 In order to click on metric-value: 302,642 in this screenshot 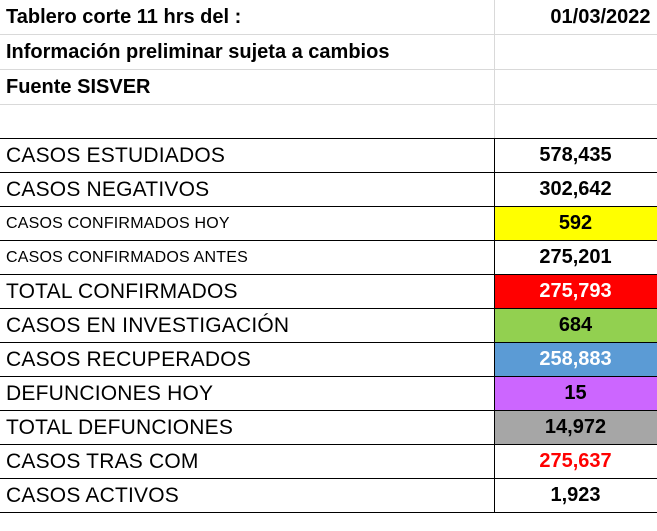, I will do `click(575, 189)`.